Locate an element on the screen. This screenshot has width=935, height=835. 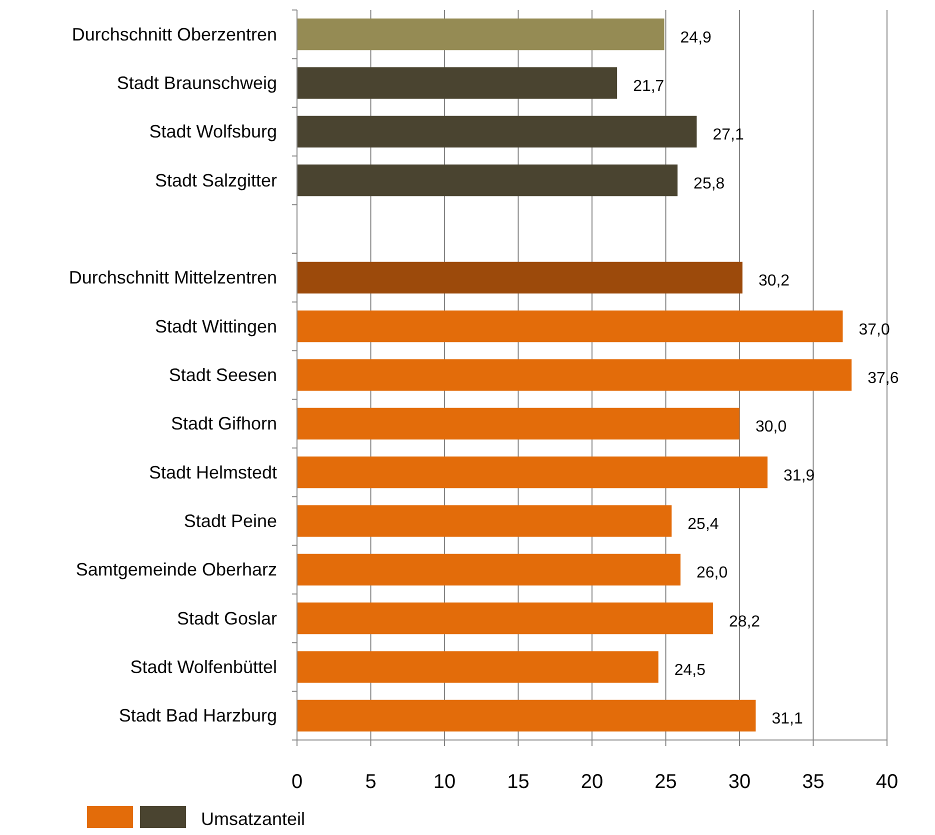
data-label: 31,1 is located at coordinates (787, 719).